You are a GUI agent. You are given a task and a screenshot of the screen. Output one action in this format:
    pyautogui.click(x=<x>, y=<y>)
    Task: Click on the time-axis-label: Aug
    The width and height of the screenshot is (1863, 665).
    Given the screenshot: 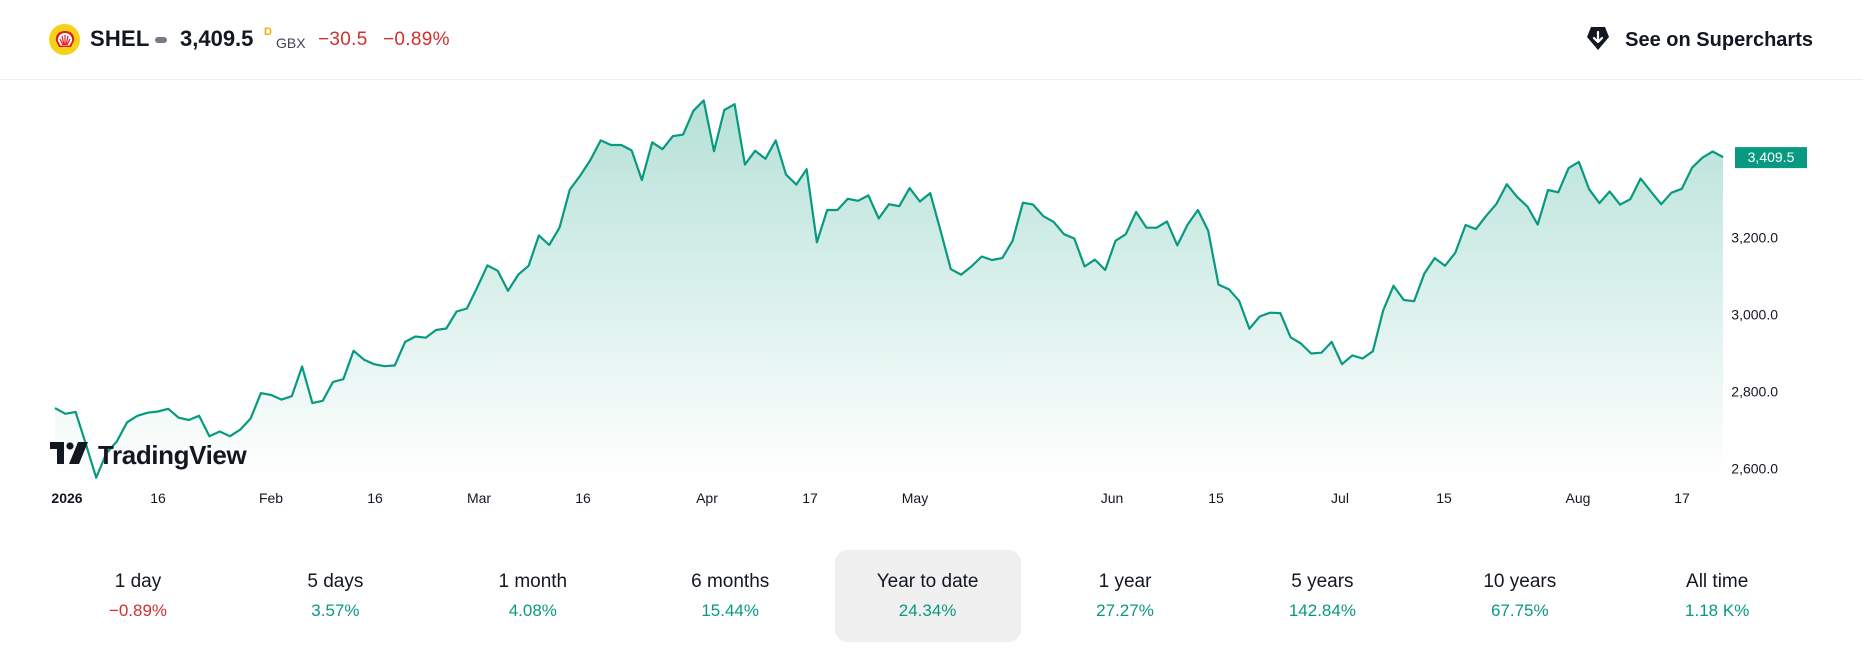 What is the action you would take?
    pyautogui.click(x=1578, y=498)
    